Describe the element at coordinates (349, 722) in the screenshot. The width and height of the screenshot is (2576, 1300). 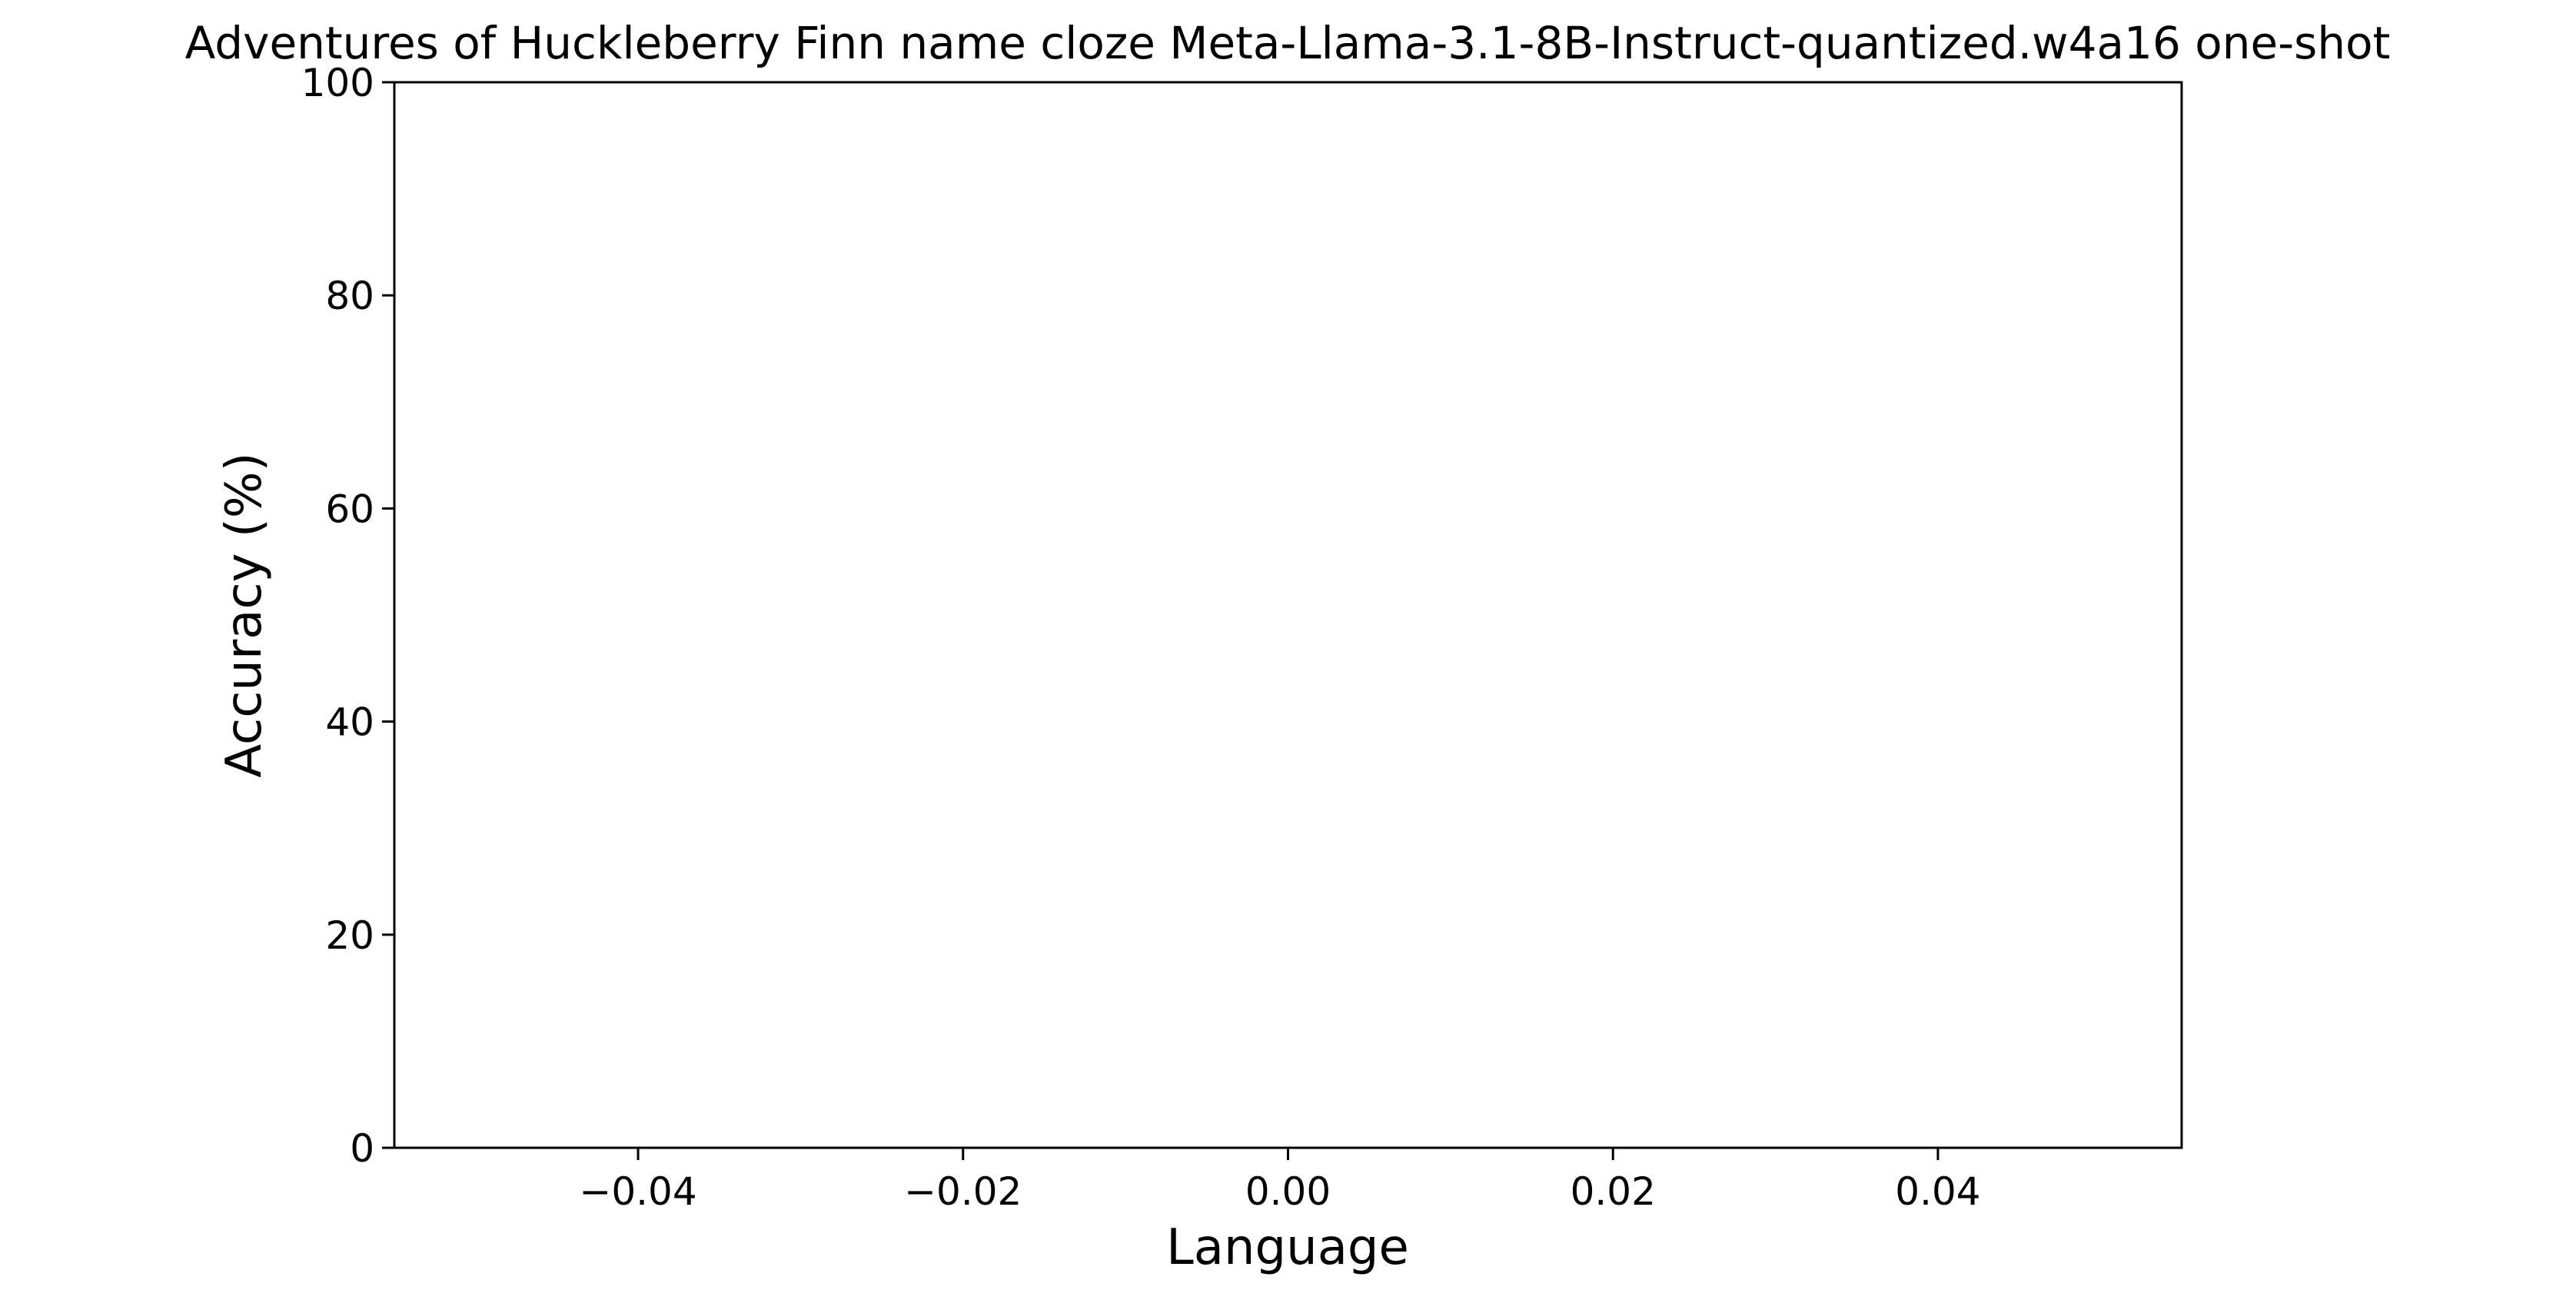
I see `y-tick-label: 40` at that location.